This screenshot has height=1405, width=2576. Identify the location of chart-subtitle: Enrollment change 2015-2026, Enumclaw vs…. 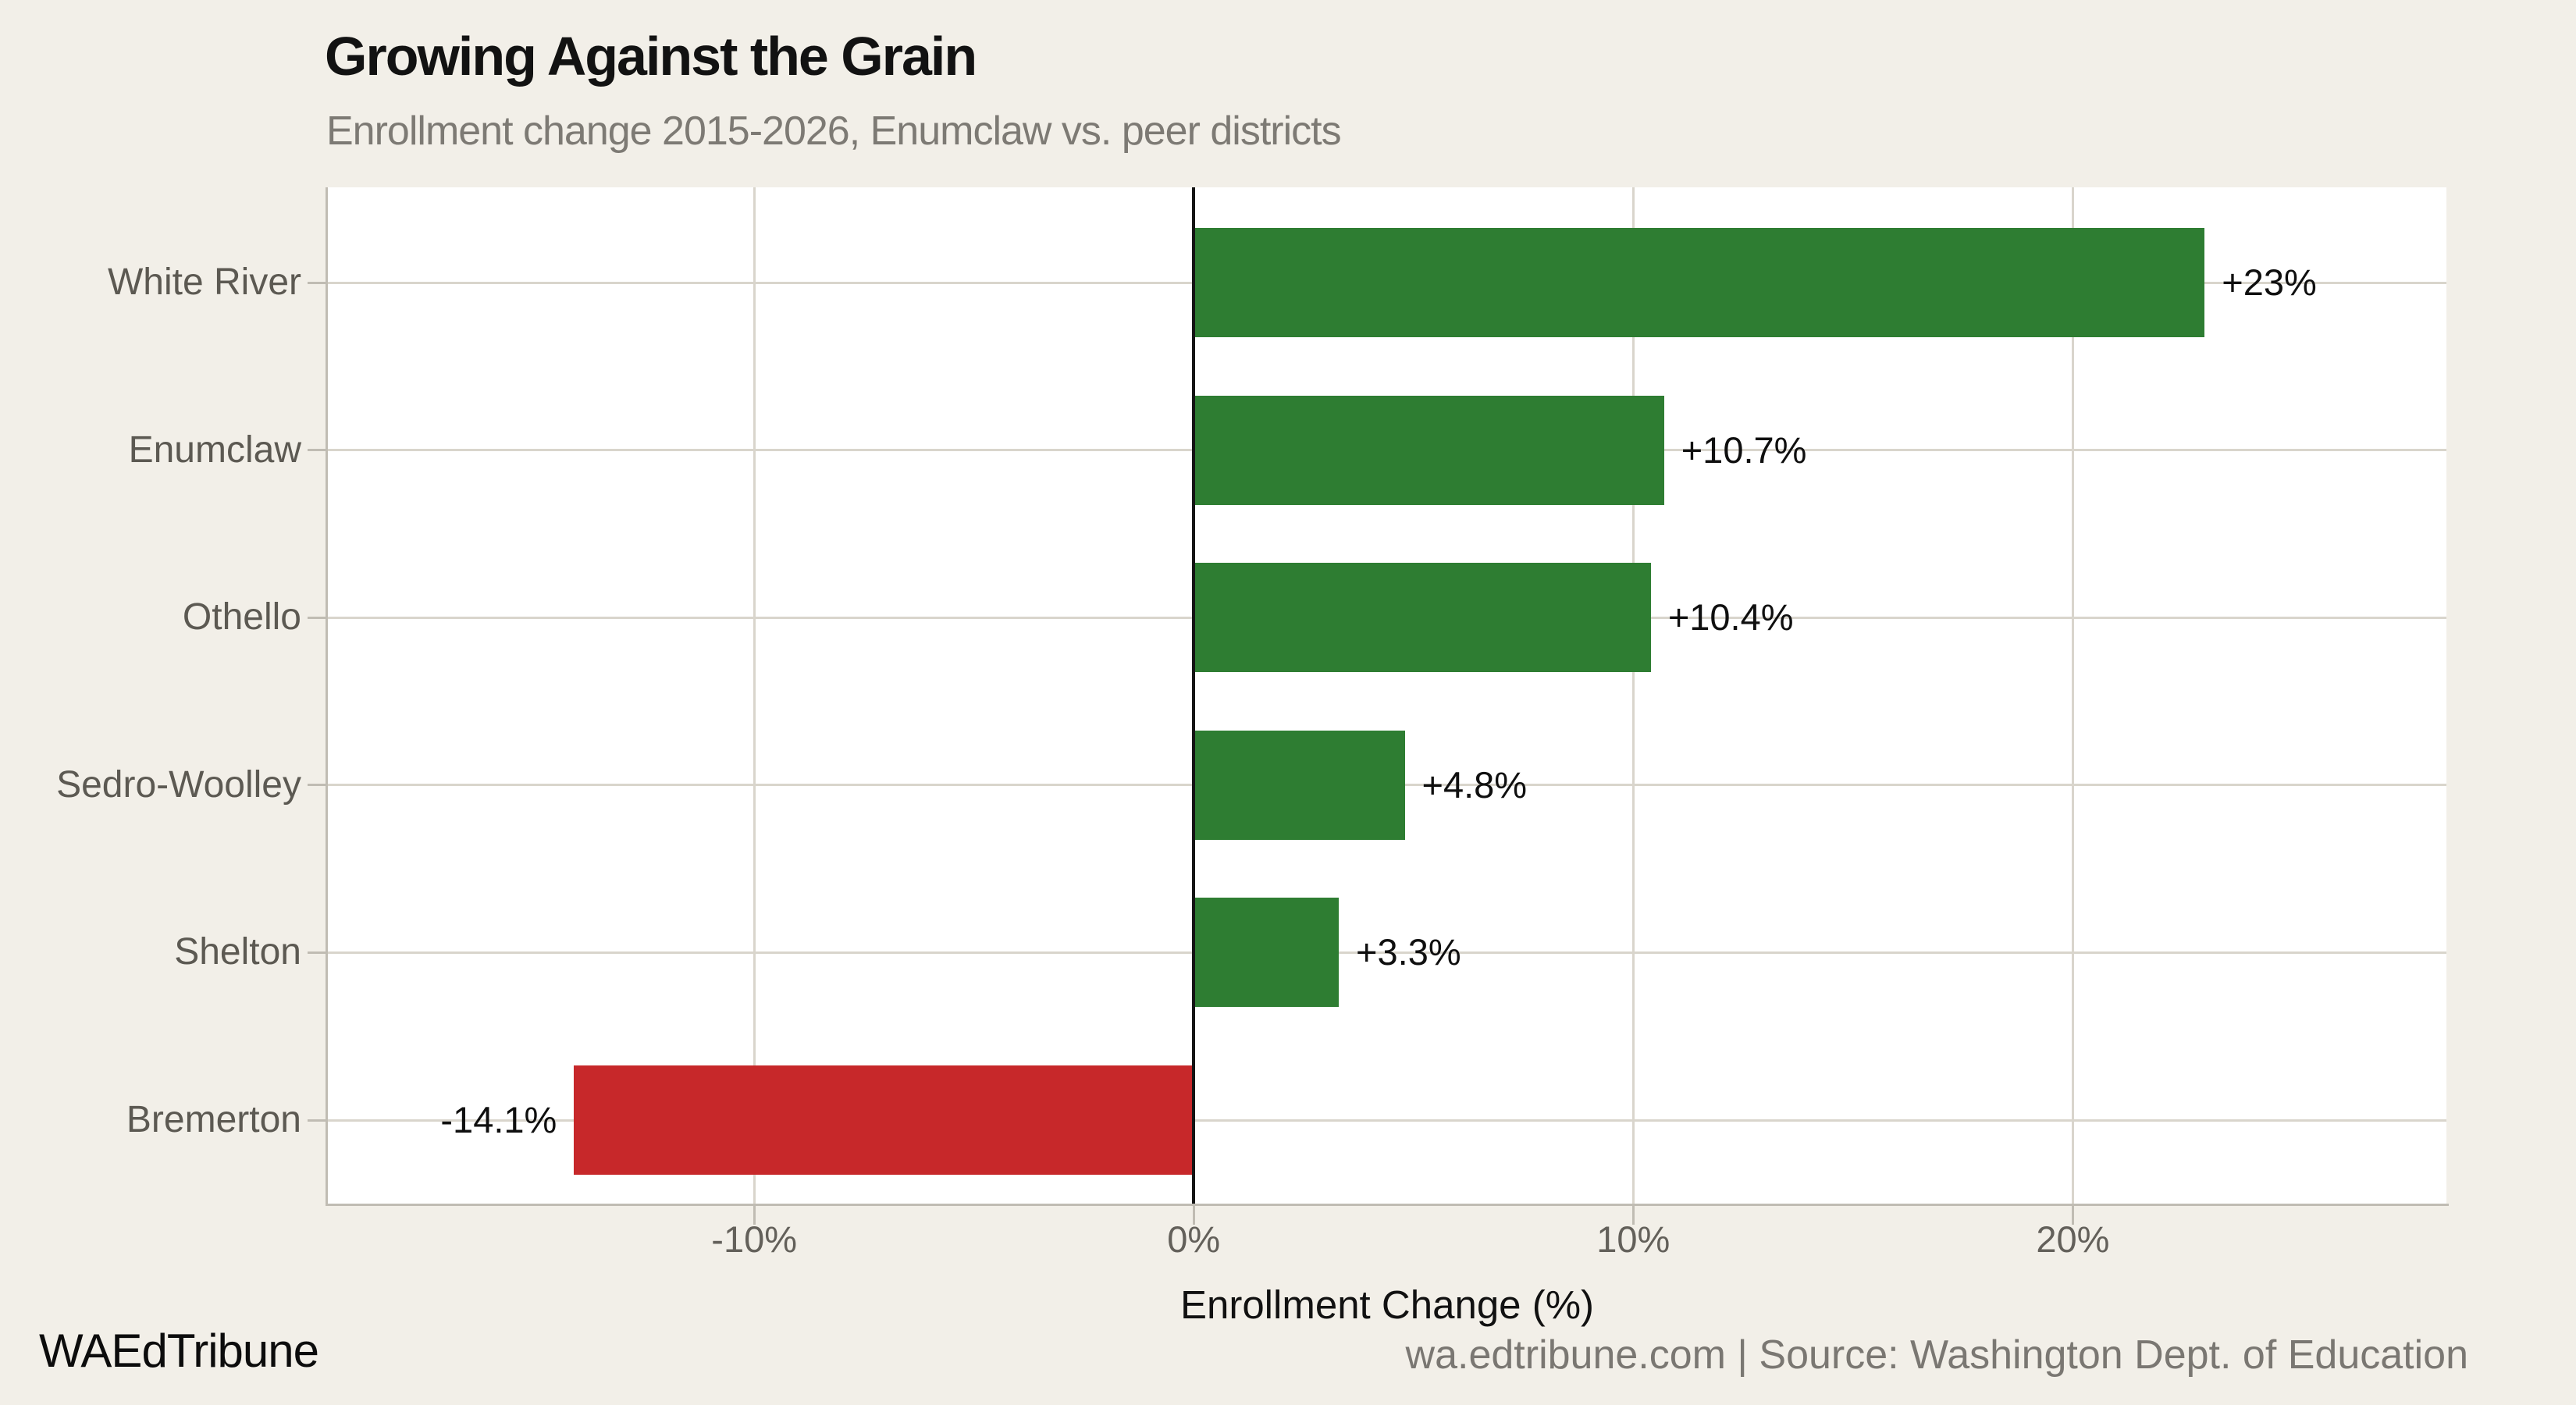
(834, 131).